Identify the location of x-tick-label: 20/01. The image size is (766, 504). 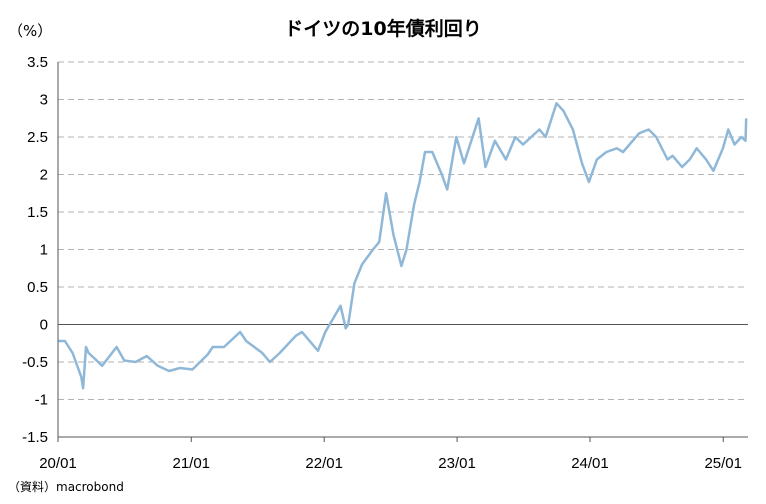
(58, 463).